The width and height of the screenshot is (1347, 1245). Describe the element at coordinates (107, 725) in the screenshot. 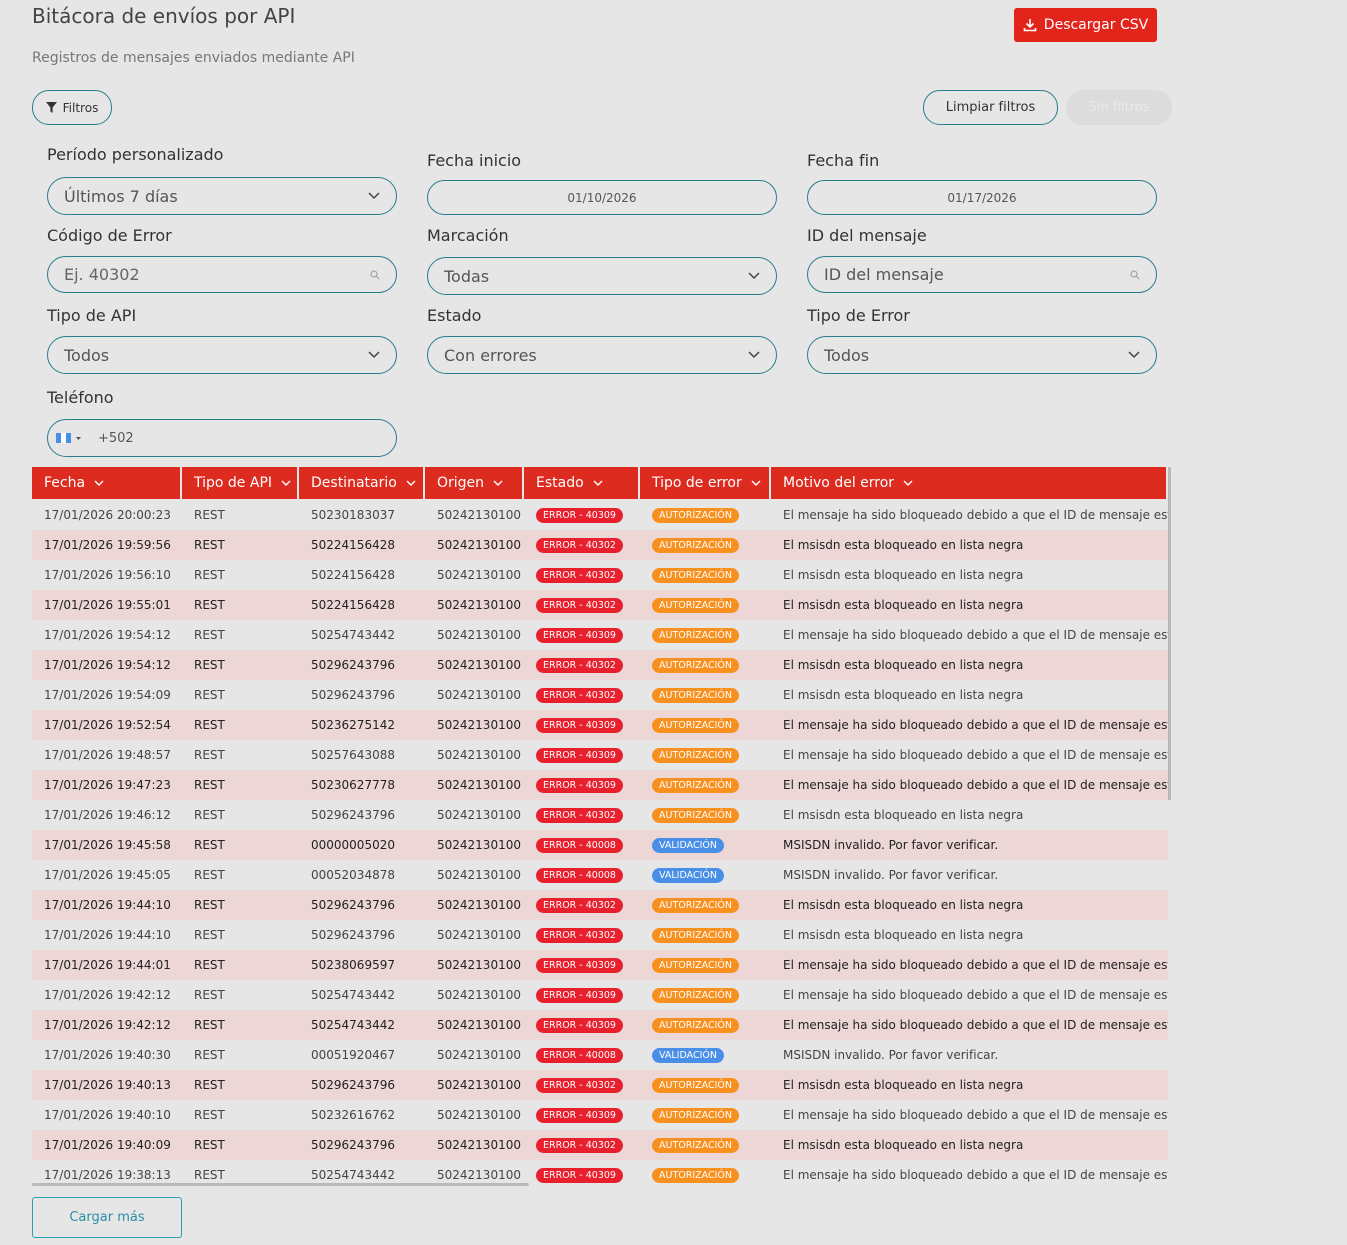

I see `table-cell: 17/01/2026 19:52:54` at that location.